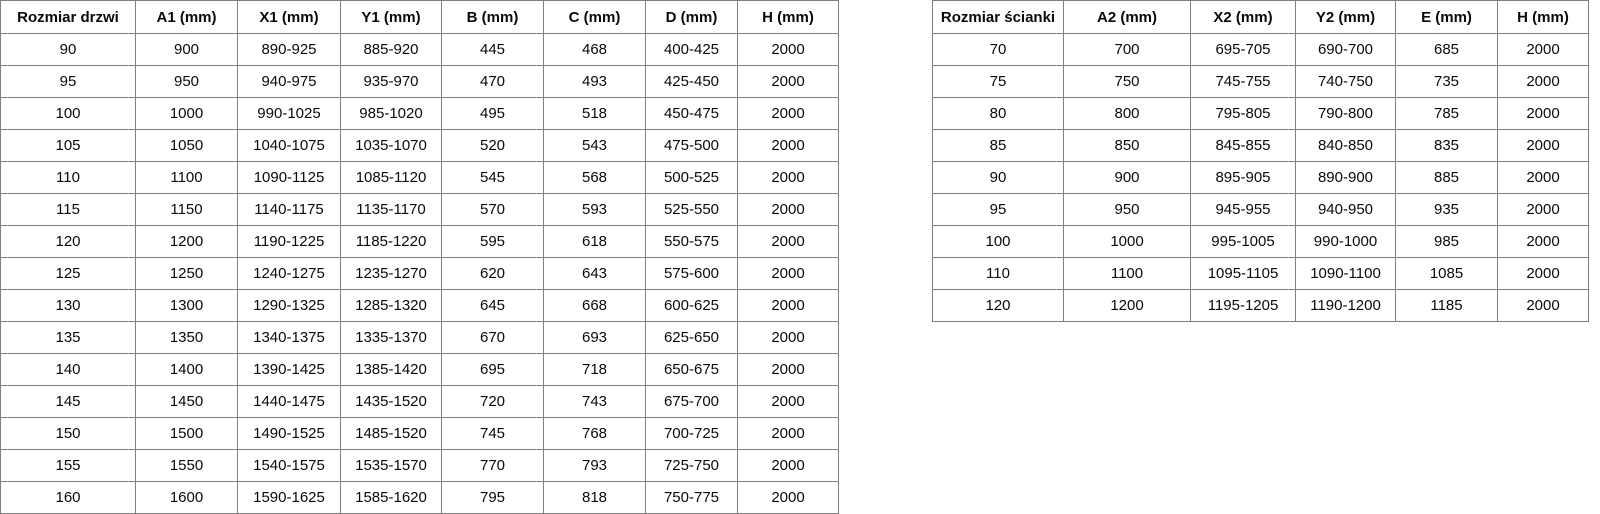 The width and height of the screenshot is (1600, 514). Describe the element at coordinates (68, 497) in the screenshot. I see `row-size-cell: 160` at that location.